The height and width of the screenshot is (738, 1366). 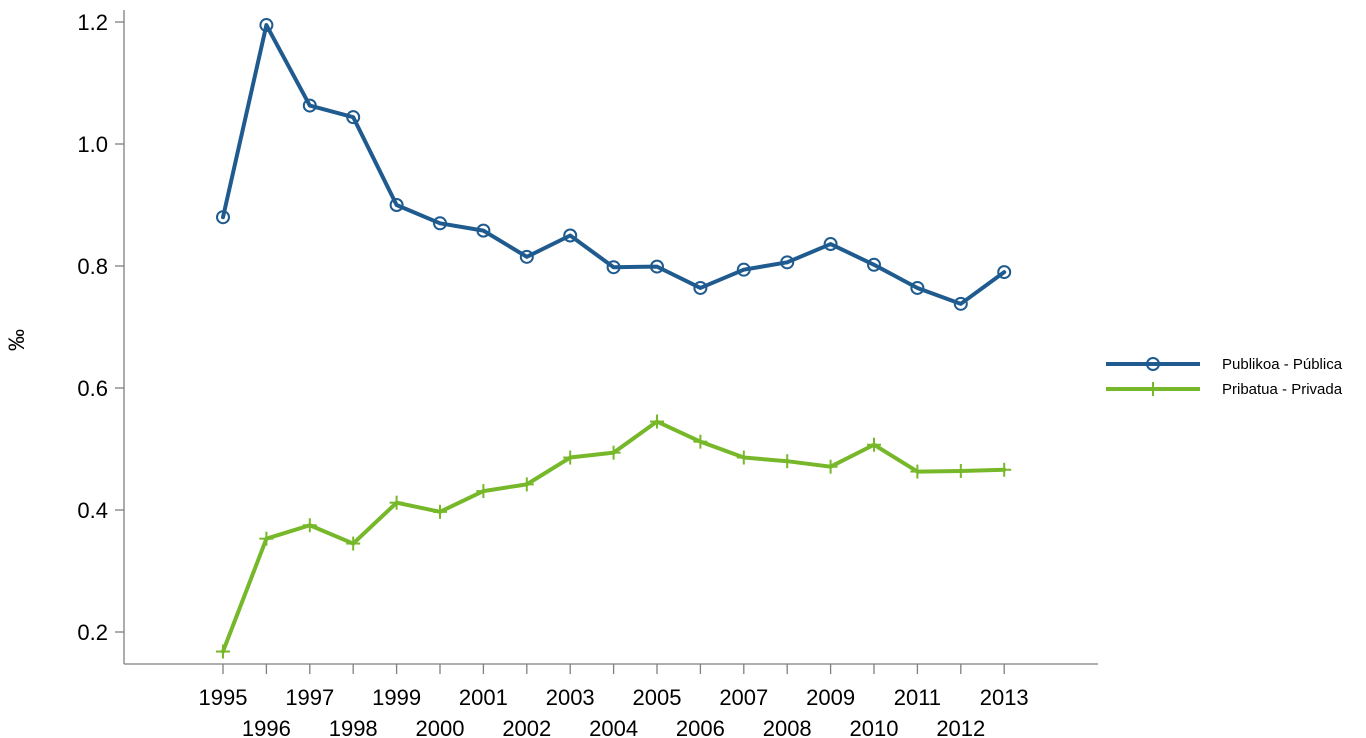 What do you see at coordinates (874, 727) in the screenshot?
I see `x-tick-label: 2010` at bounding box center [874, 727].